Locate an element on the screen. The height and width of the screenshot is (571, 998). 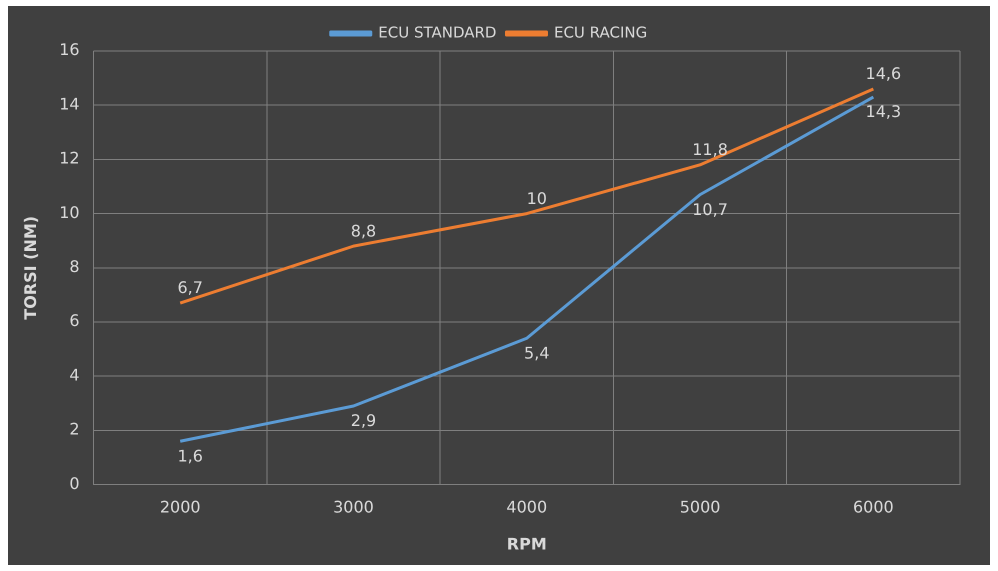
data-label: 1,6 is located at coordinates (190, 456).